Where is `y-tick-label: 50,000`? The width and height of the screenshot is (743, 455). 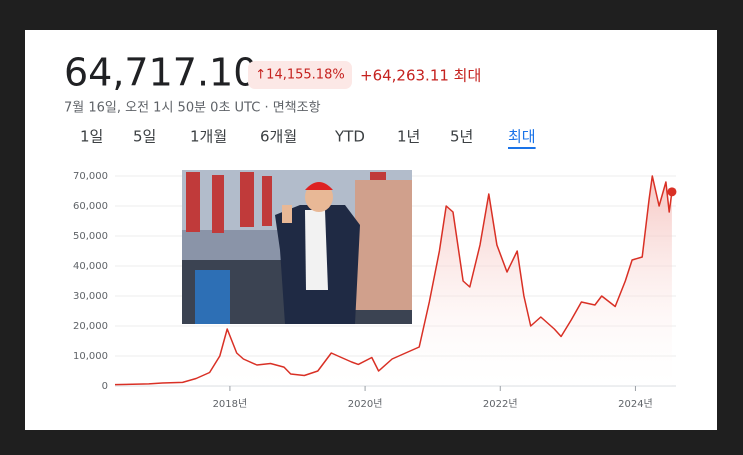
y-tick-label: 50,000 is located at coordinates (90, 236).